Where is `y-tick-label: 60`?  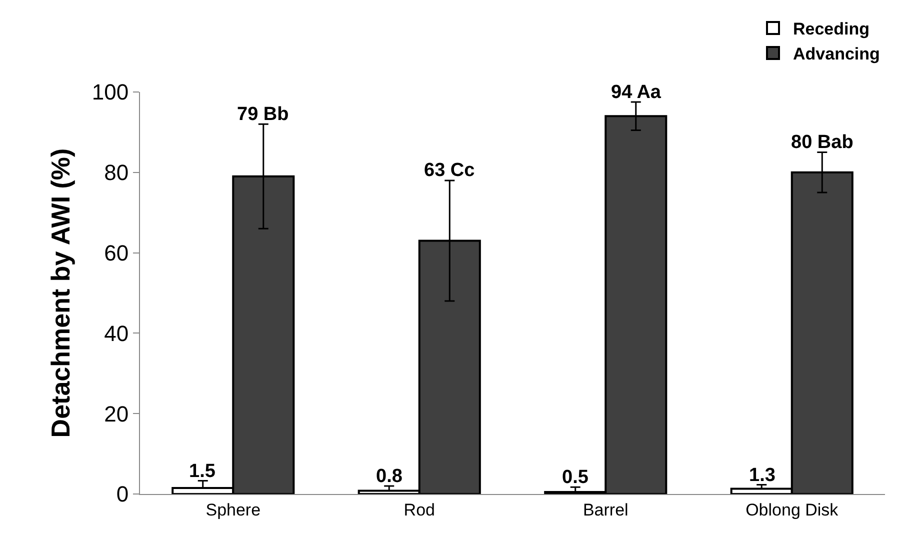 y-tick-label: 60 is located at coordinates (116, 253).